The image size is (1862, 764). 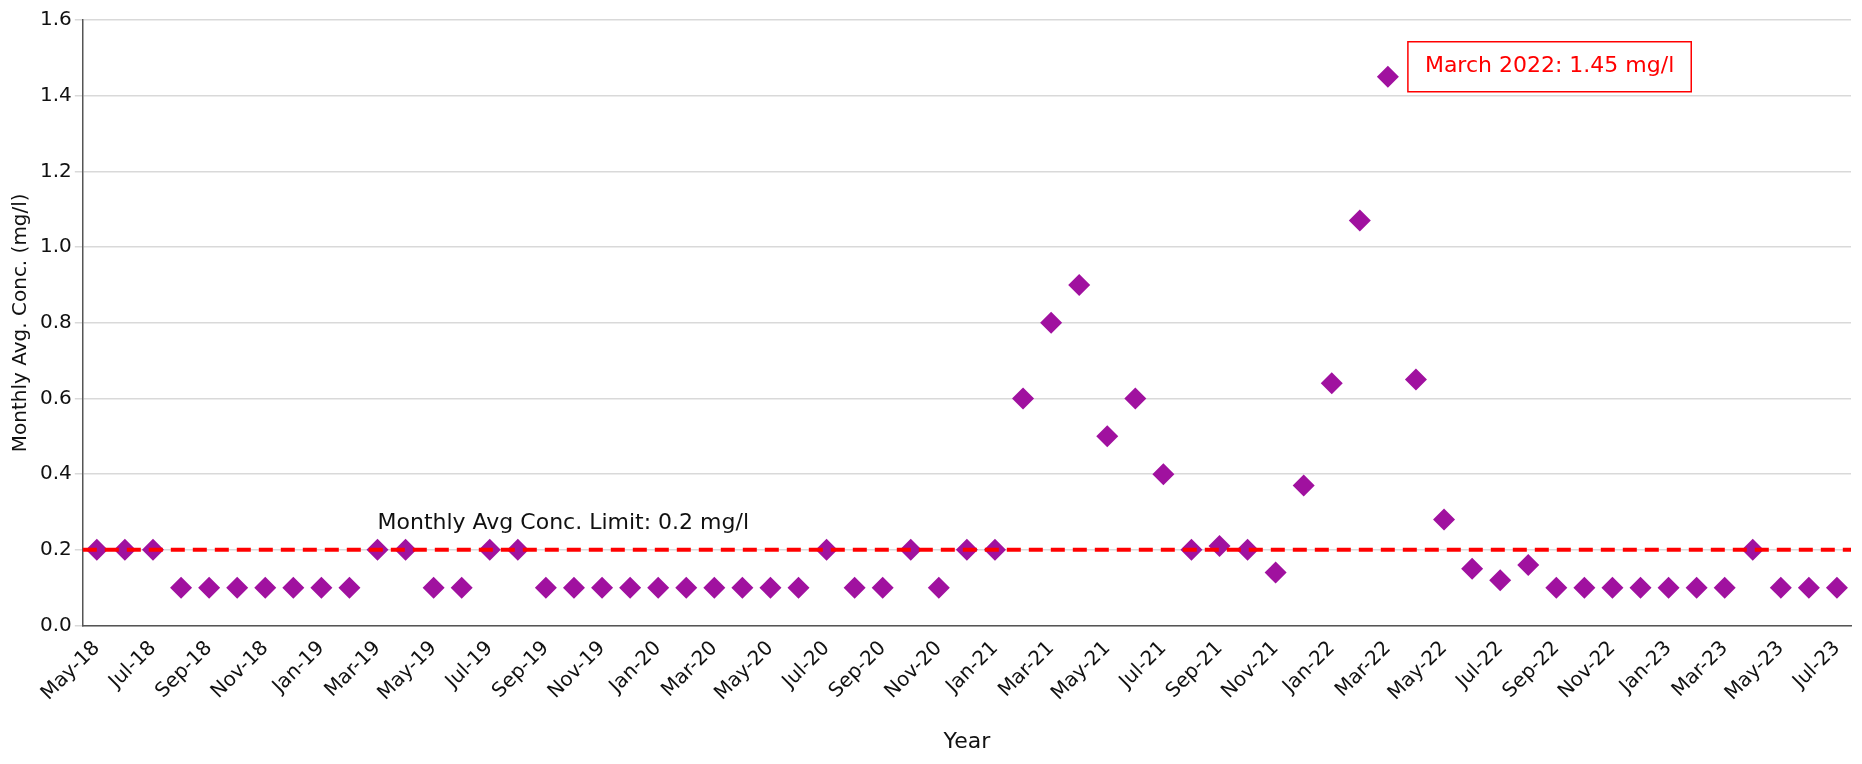 What do you see at coordinates (55, 169) in the screenshot?
I see `y-tick-label: 1.2` at bounding box center [55, 169].